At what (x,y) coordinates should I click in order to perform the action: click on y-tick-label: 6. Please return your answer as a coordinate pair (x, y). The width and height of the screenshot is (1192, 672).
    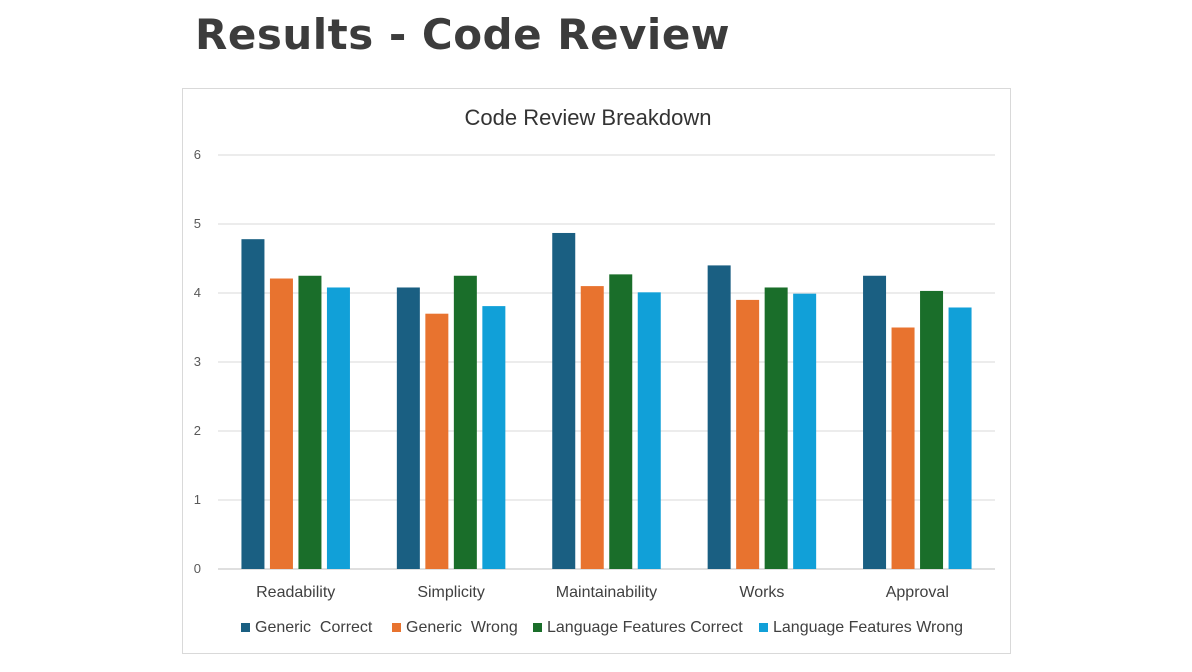
    Looking at the image, I should click on (197, 154).